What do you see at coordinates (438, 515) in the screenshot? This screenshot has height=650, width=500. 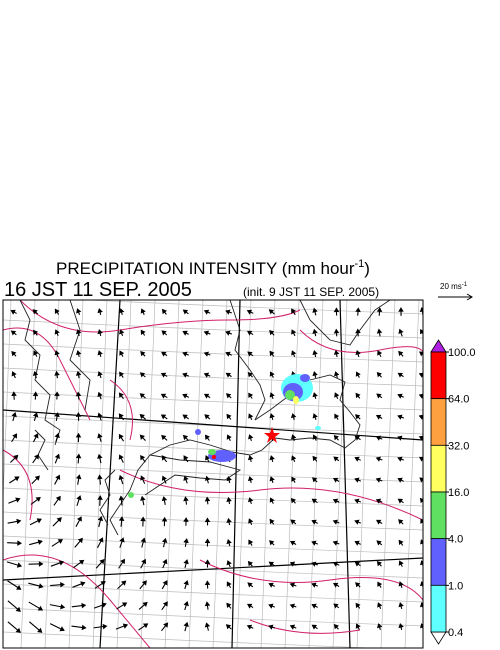 I see `colorbar-segment` at bounding box center [438, 515].